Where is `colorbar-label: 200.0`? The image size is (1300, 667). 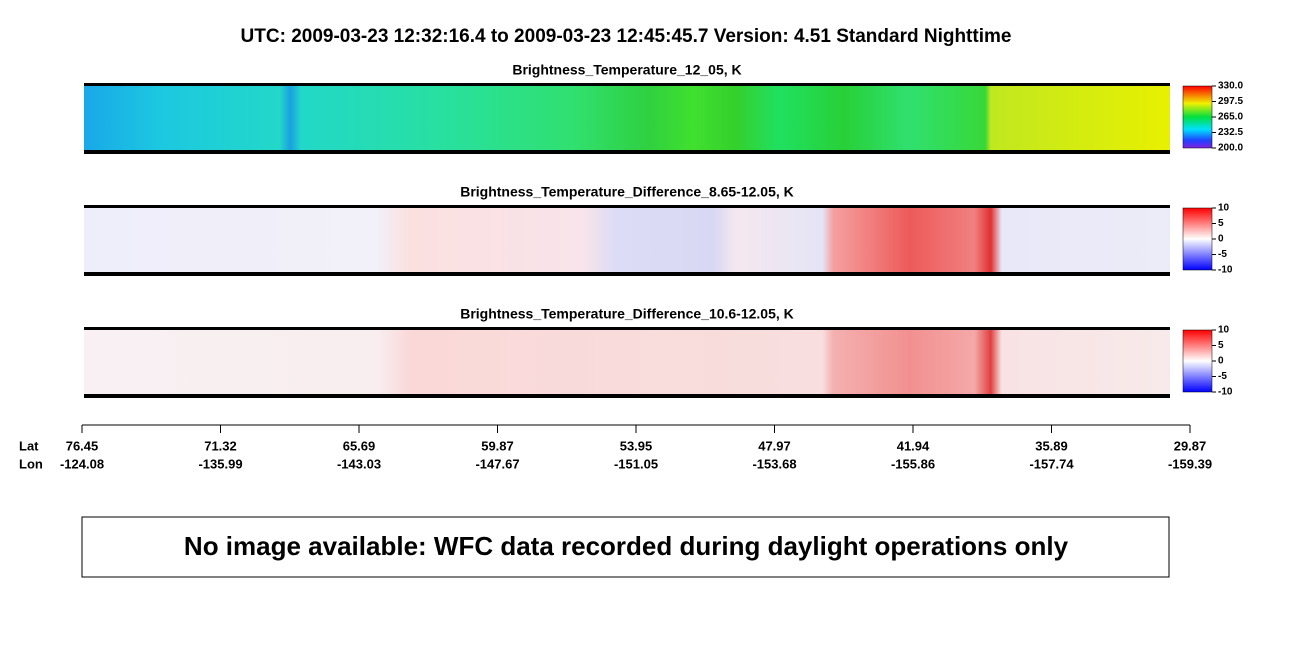 colorbar-label: 200.0 is located at coordinates (1230, 148).